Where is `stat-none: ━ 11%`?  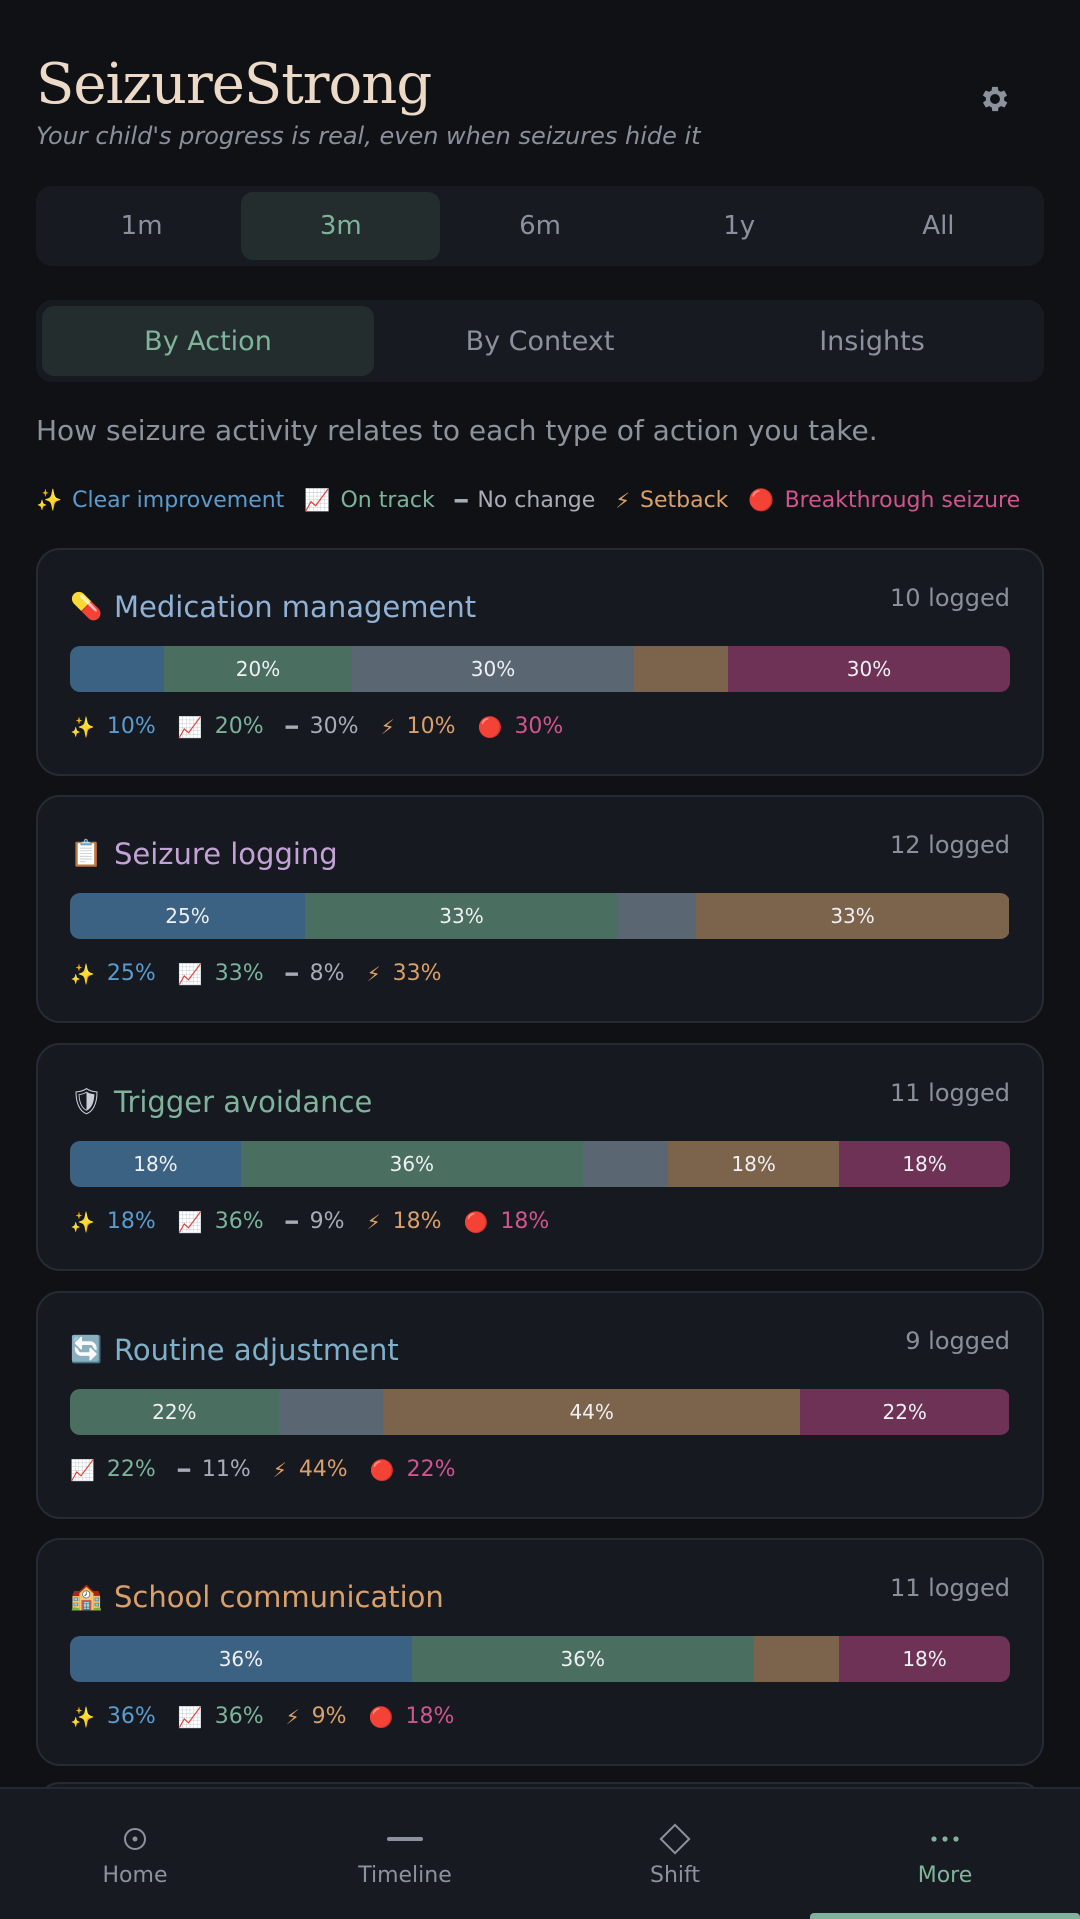
stat-none: ━ 11% is located at coordinates (214, 1469).